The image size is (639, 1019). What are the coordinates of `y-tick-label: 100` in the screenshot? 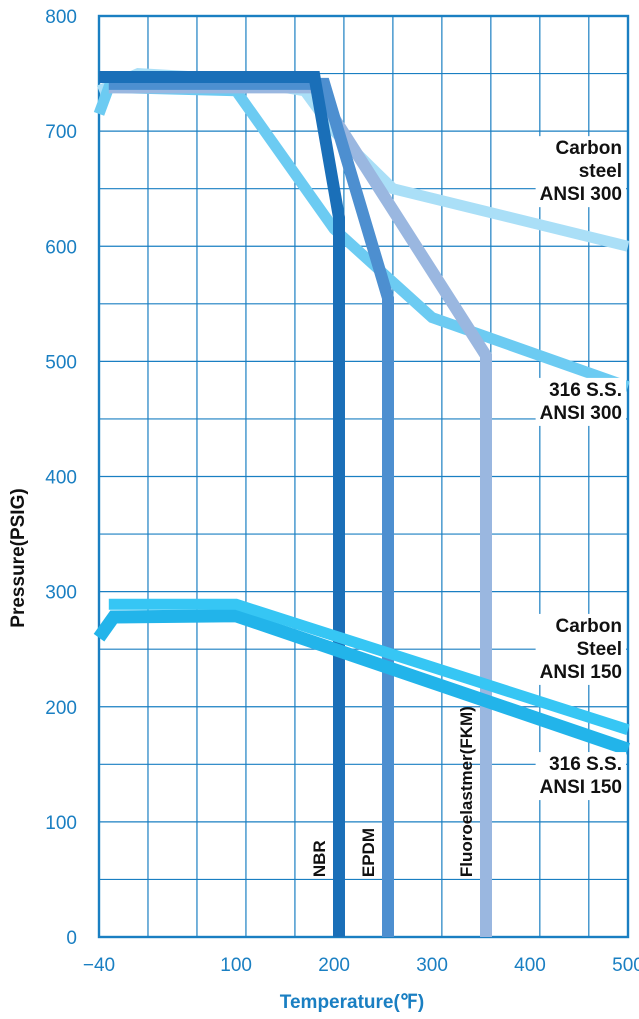 It's located at (61, 823).